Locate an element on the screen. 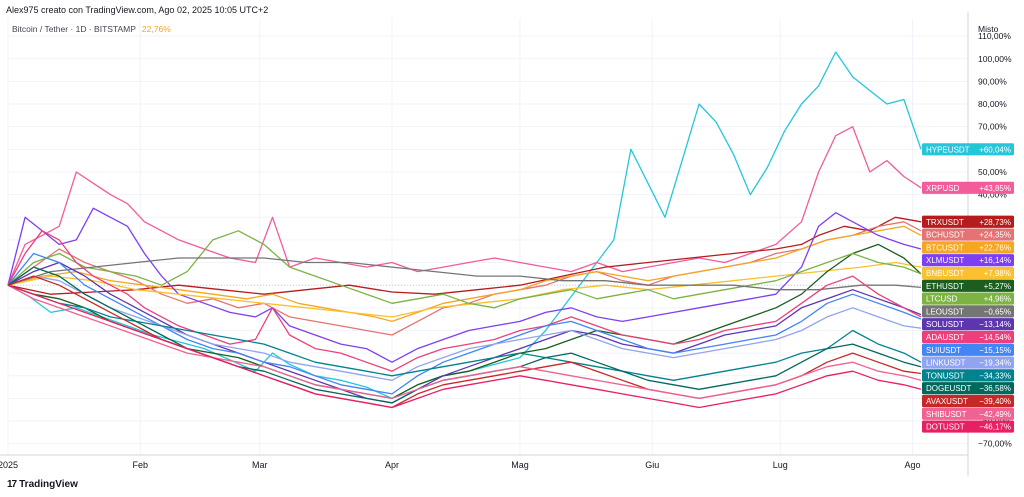  x-tick-label: Lug is located at coordinates (780, 465).